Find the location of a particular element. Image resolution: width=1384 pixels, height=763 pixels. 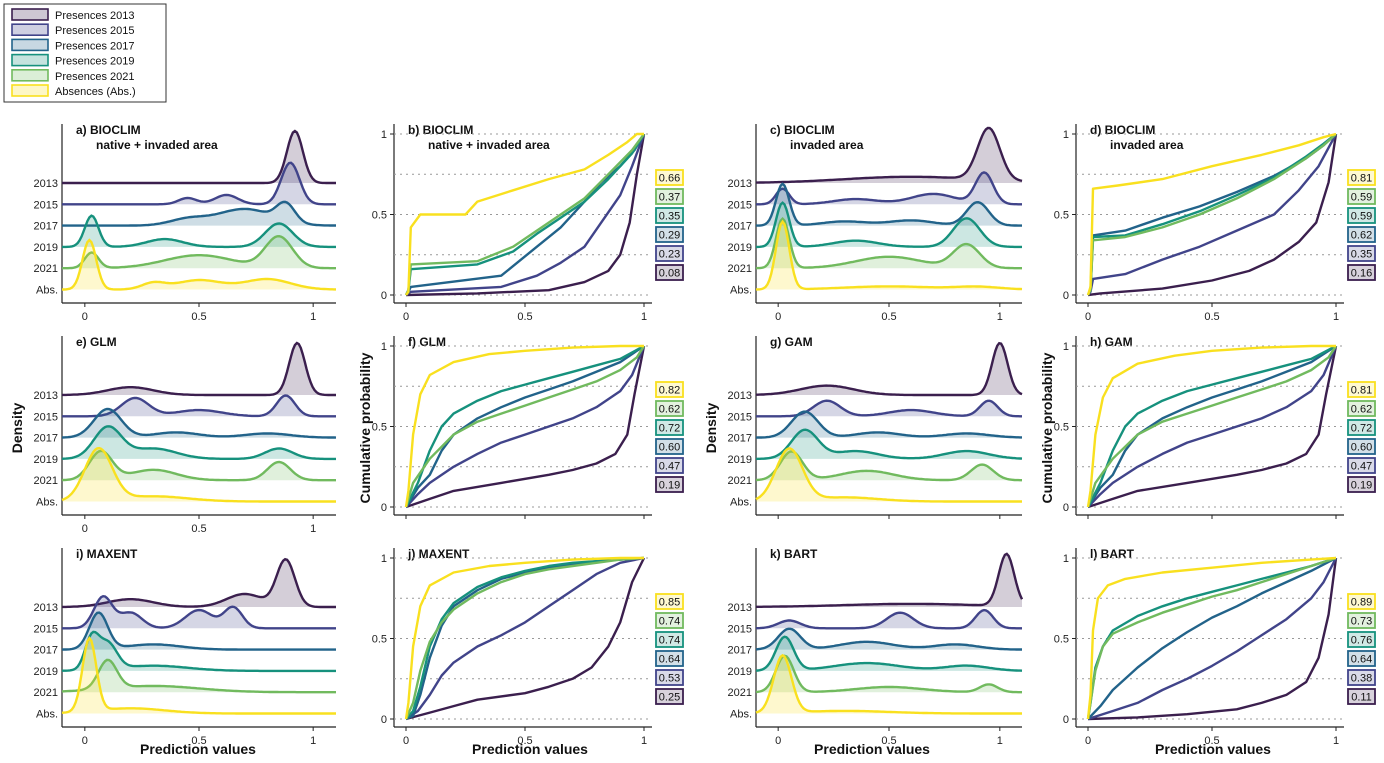

panel-f: f) GLM 0 0.5 1 0.82 0.62 0.72 0.60 0.47 0.19 is located at coordinates (528, 427).